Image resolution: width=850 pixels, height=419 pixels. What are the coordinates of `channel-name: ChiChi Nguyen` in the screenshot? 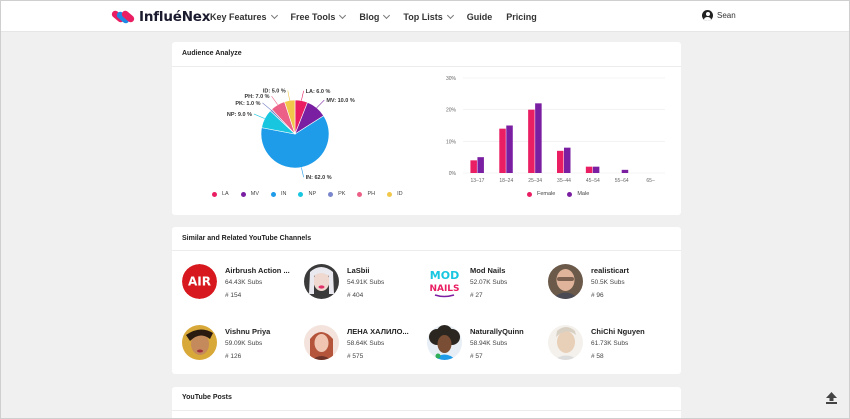 It's located at (618, 331).